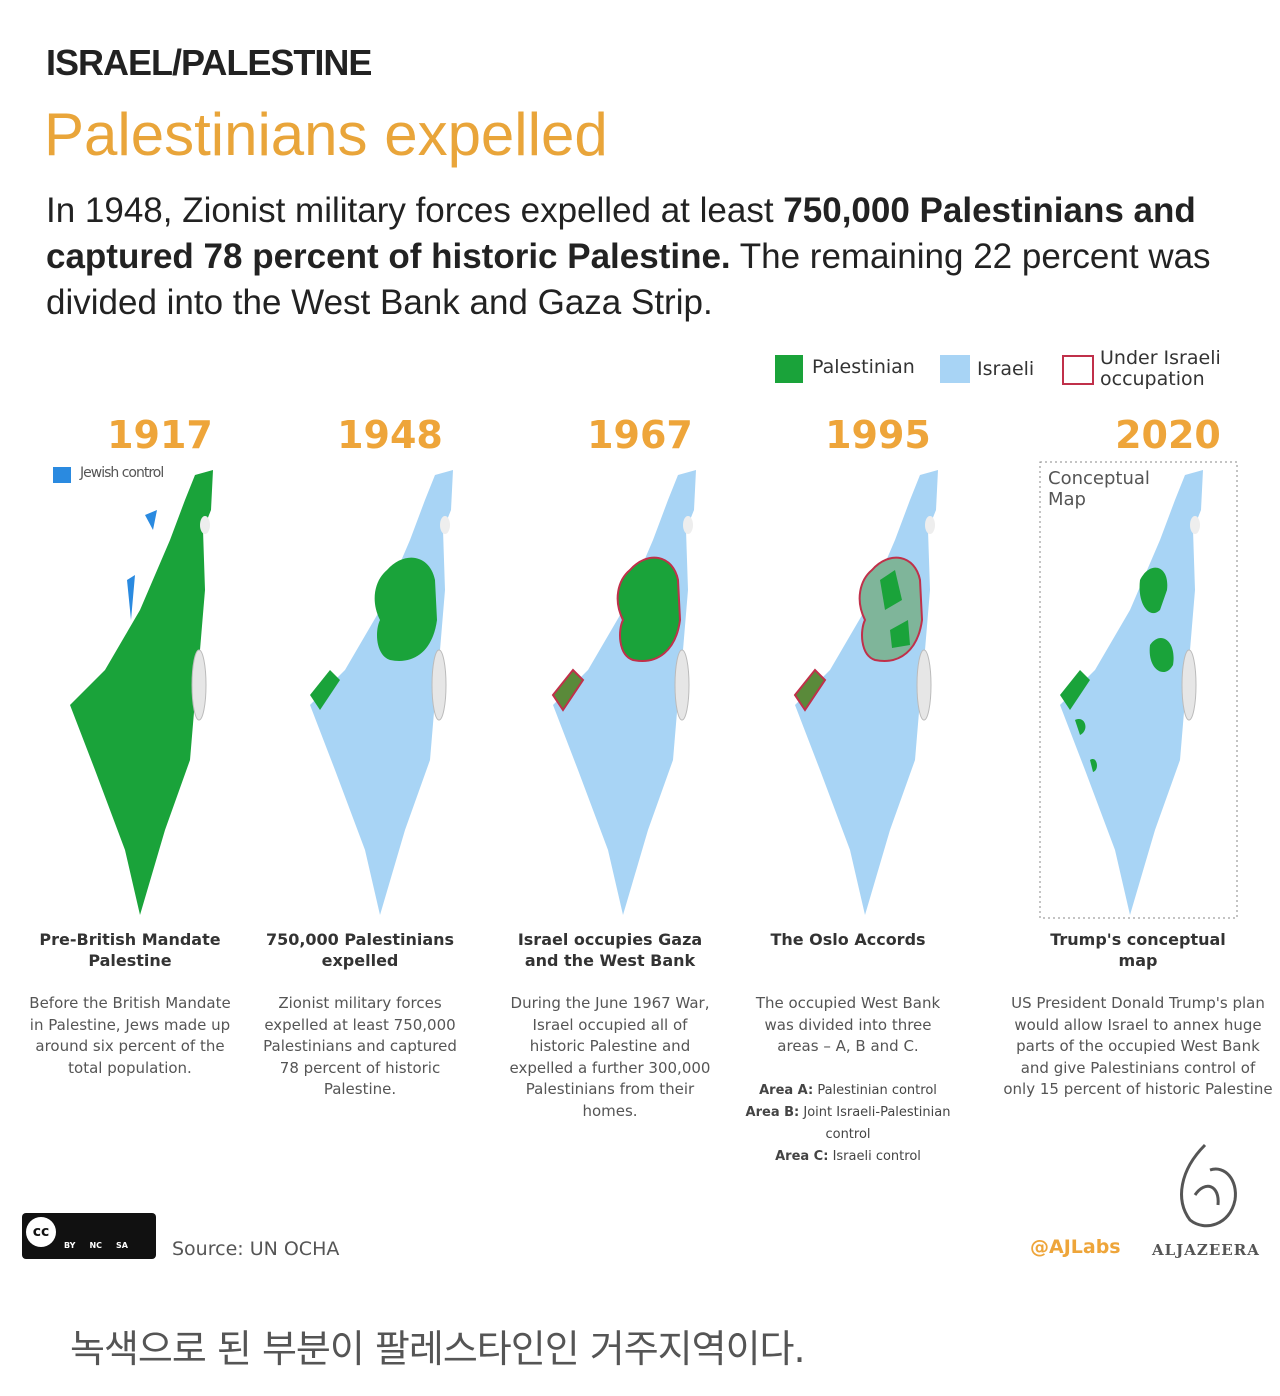  What do you see at coordinates (122, 473) in the screenshot?
I see `note: Jewish control` at bounding box center [122, 473].